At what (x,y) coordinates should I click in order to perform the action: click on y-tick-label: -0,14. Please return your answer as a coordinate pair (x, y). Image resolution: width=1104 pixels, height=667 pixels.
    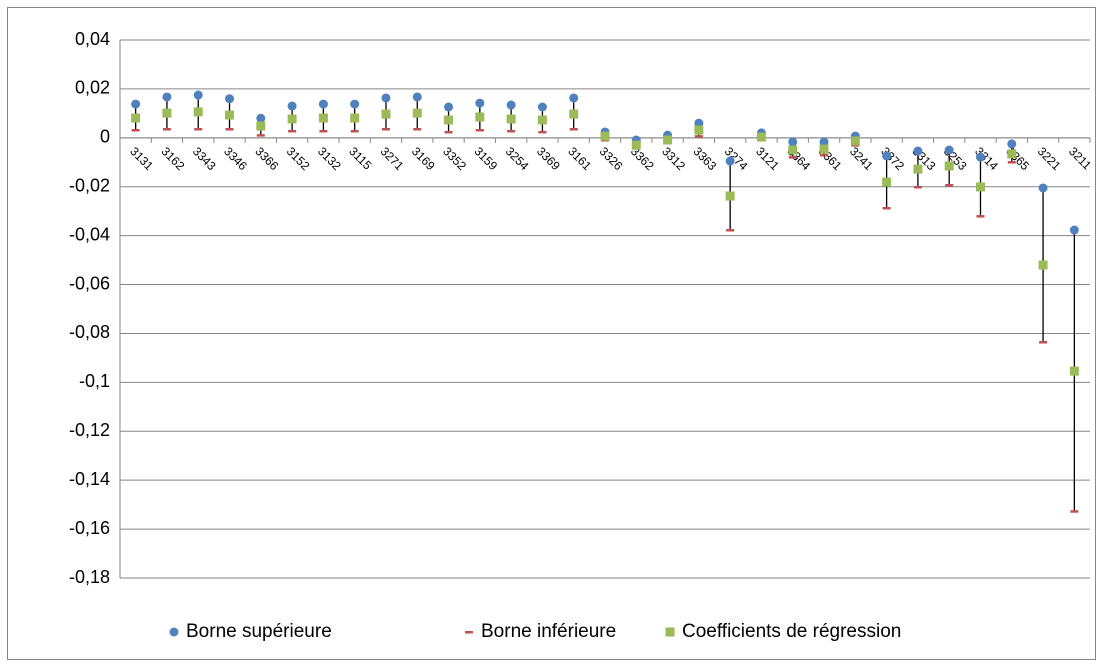
    Looking at the image, I should click on (89, 479).